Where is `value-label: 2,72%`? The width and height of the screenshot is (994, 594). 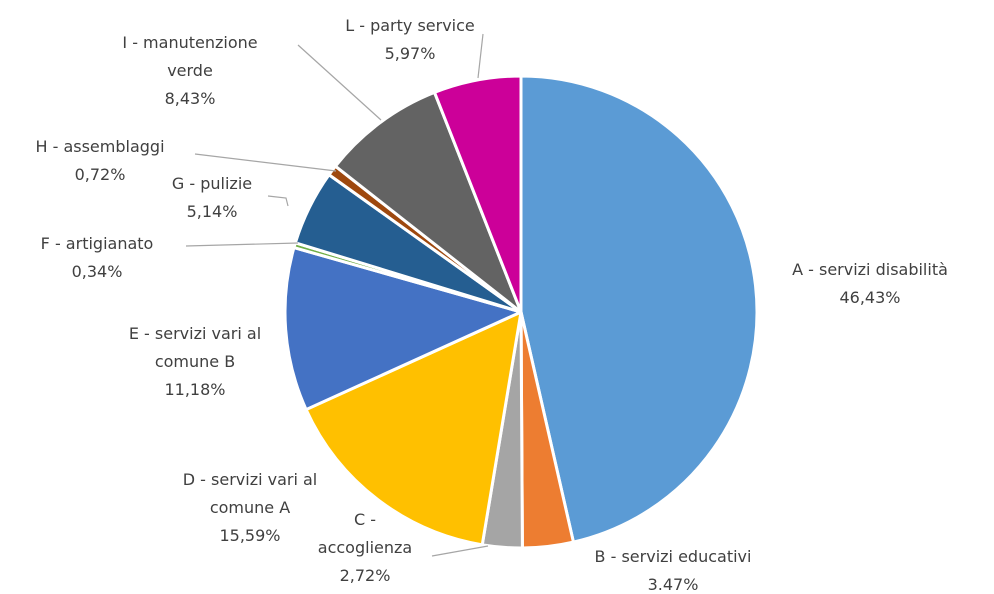
value-label: 2,72% is located at coordinates (365, 575).